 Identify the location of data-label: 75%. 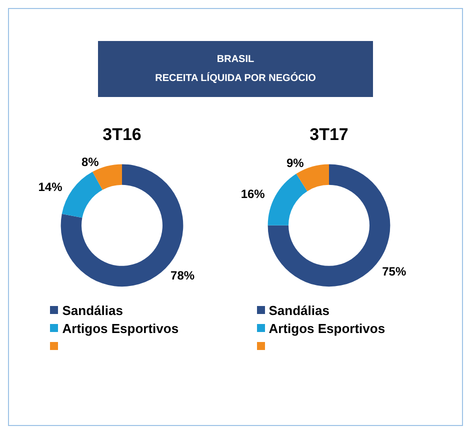
(394, 271).